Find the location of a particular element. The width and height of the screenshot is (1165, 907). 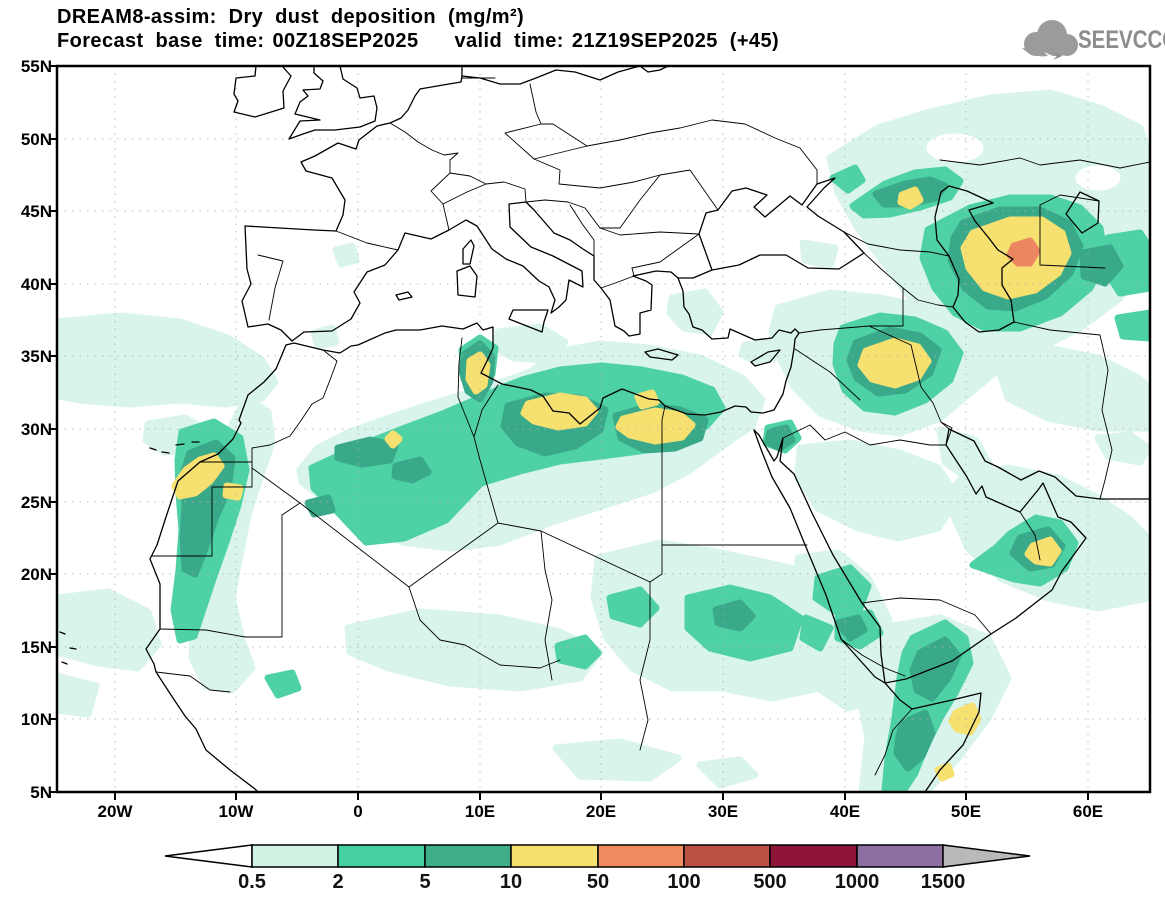

lon-label-20w: 20W is located at coordinates (115, 811).